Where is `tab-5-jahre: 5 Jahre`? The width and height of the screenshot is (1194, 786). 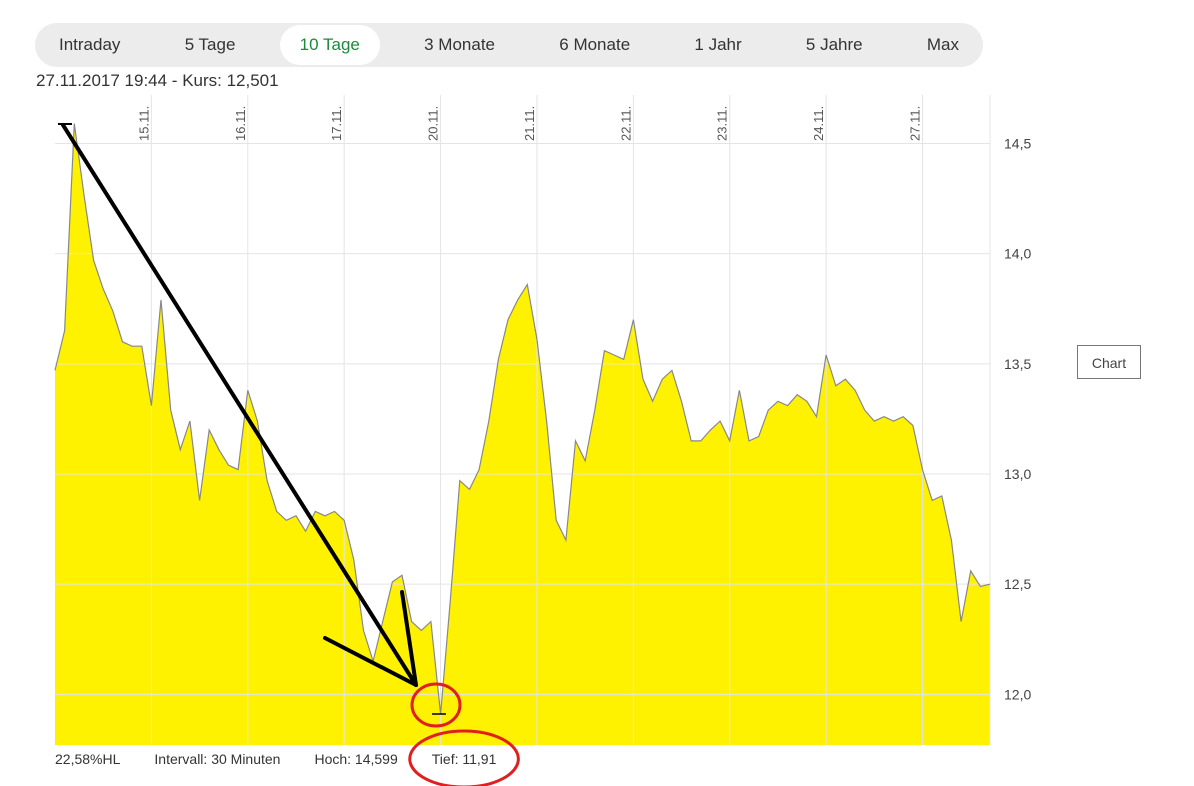 tab-5-jahre: 5 Jahre is located at coordinates (834, 44).